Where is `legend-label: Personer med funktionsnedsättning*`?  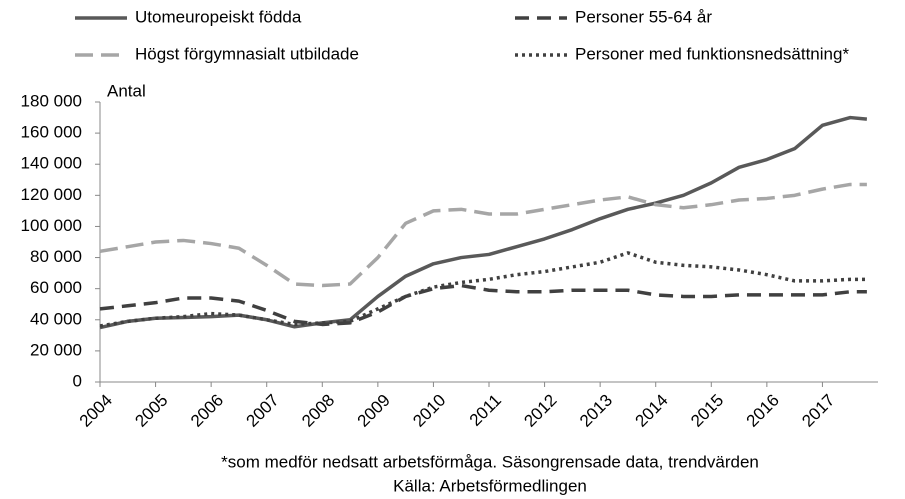
legend-label: Personer med funktionsnedsättning* is located at coordinates (712, 53).